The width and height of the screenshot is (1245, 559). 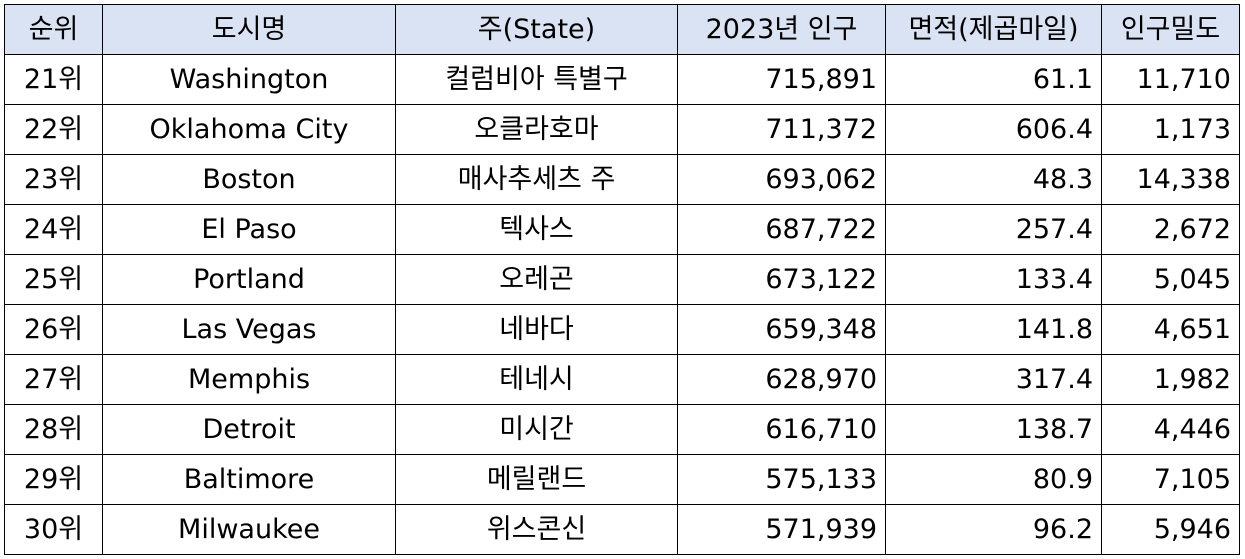 I want to click on population-cell: 687,722, so click(x=781, y=229).